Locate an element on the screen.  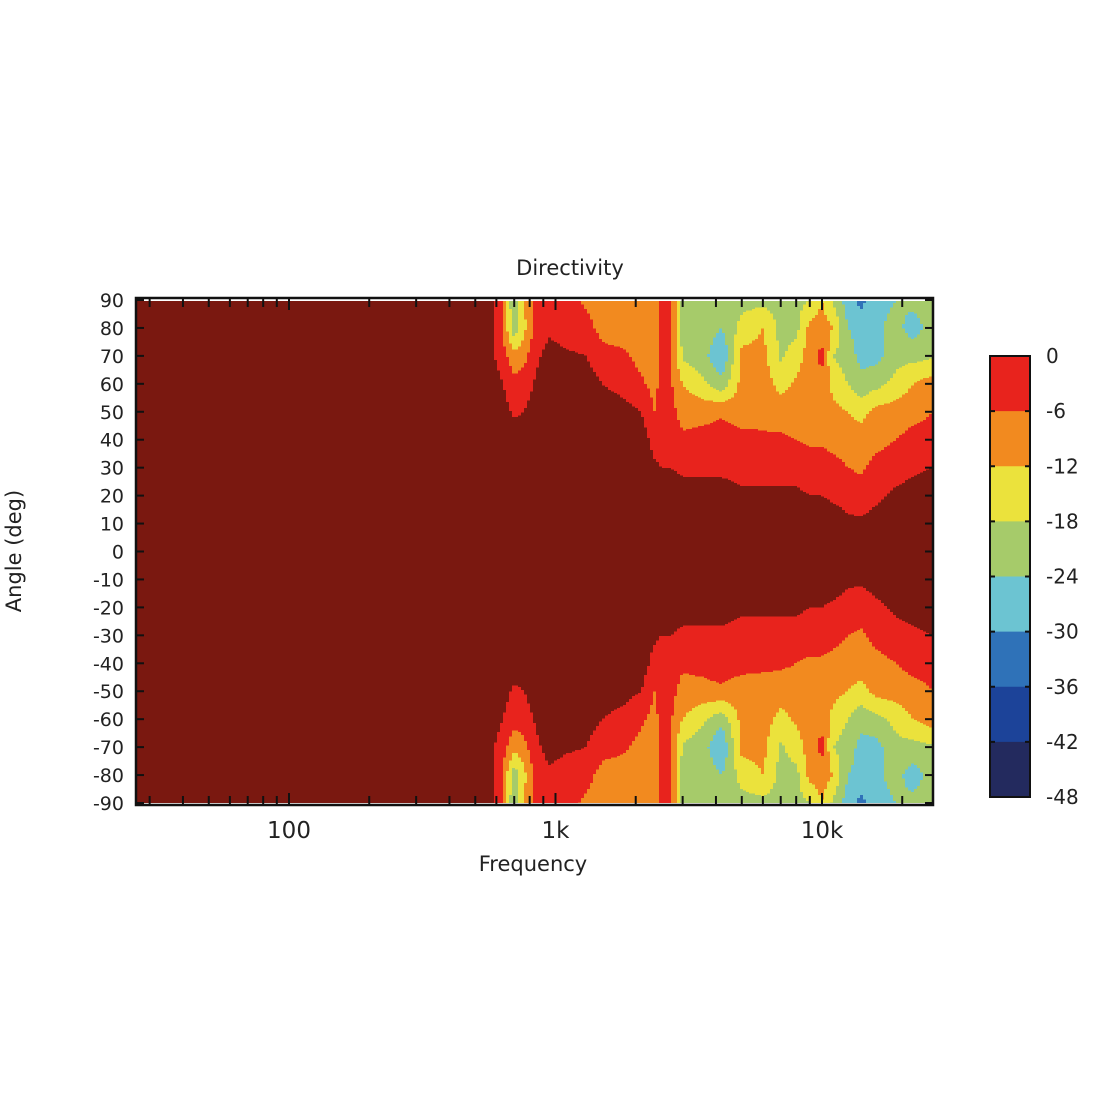
y-tick-label: 0 is located at coordinates (118, 553).